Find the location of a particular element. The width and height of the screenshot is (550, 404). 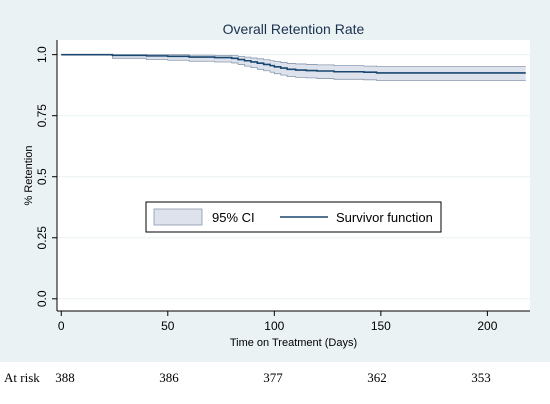

legend-survivor-label: Survivor function is located at coordinates (384, 217).